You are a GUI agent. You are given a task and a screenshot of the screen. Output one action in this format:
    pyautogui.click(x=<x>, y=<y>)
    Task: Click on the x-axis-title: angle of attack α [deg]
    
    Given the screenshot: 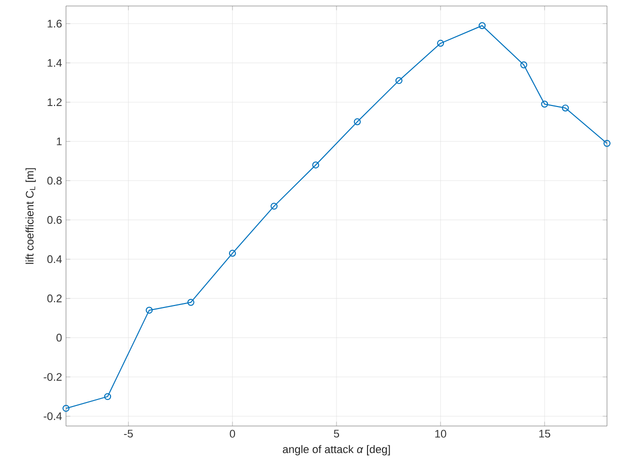 What is the action you would take?
    pyautogui.click(x=336, y=450)
    